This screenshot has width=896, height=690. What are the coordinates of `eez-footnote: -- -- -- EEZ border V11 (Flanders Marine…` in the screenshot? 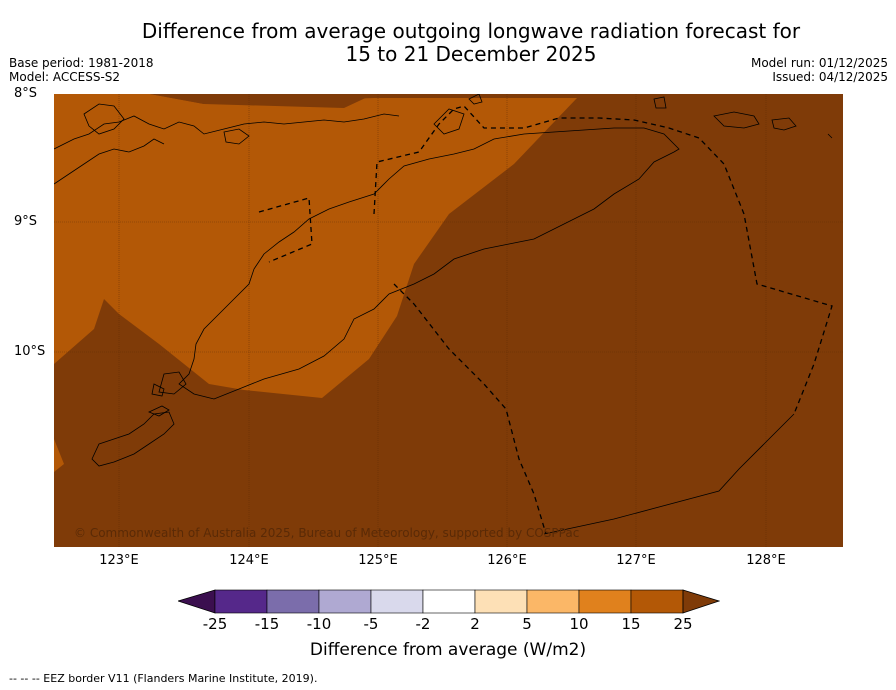 It's located at (163, 678).